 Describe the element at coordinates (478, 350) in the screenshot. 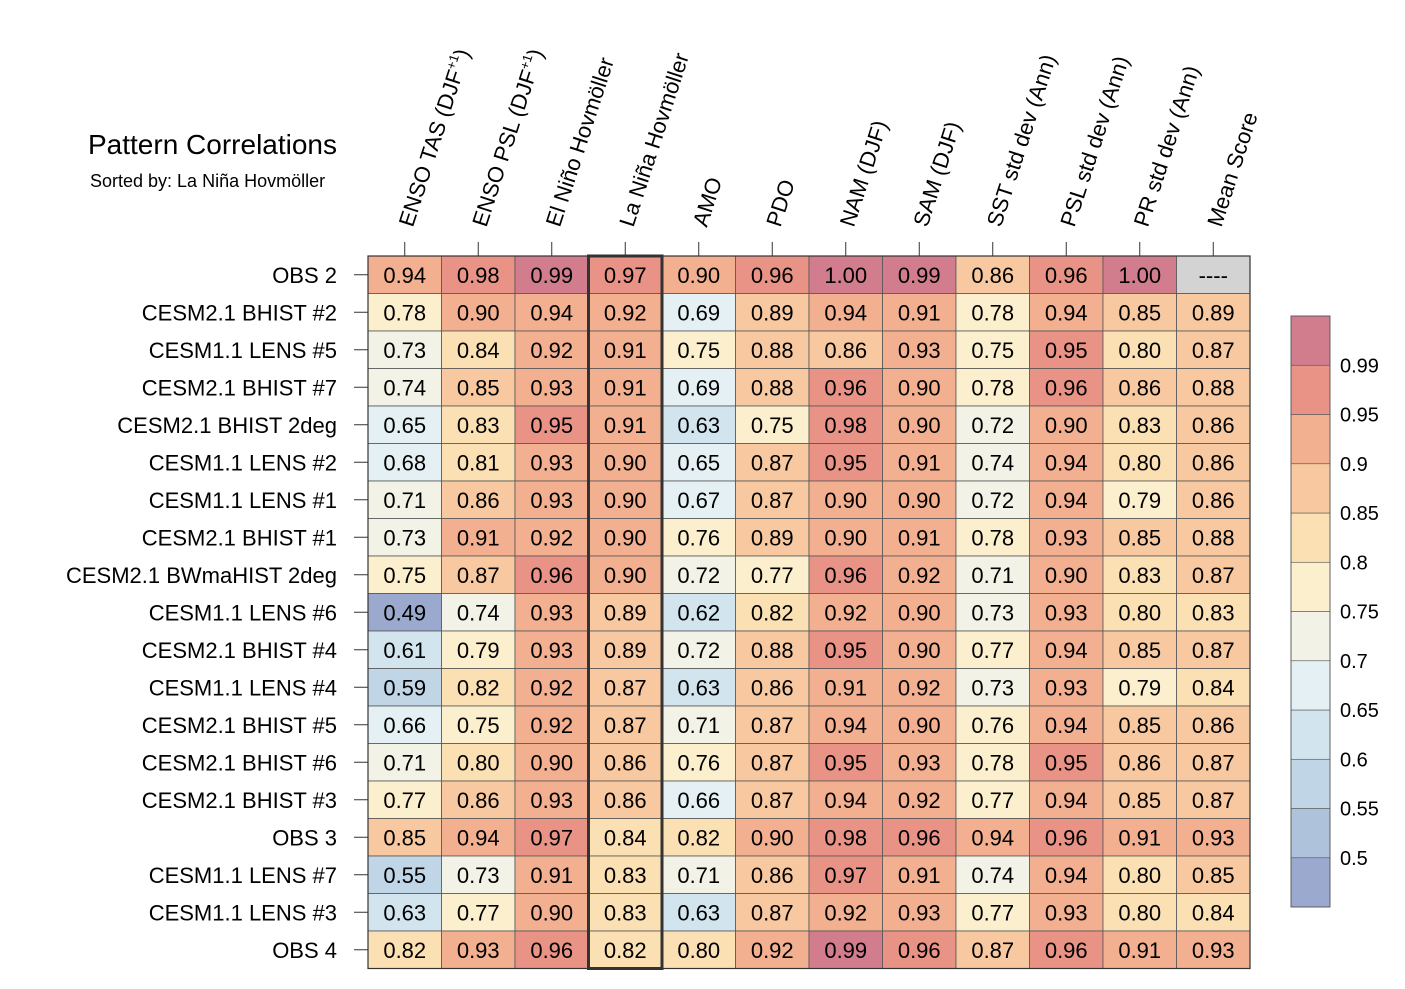

I see `cell-value: 0.84` at that location.